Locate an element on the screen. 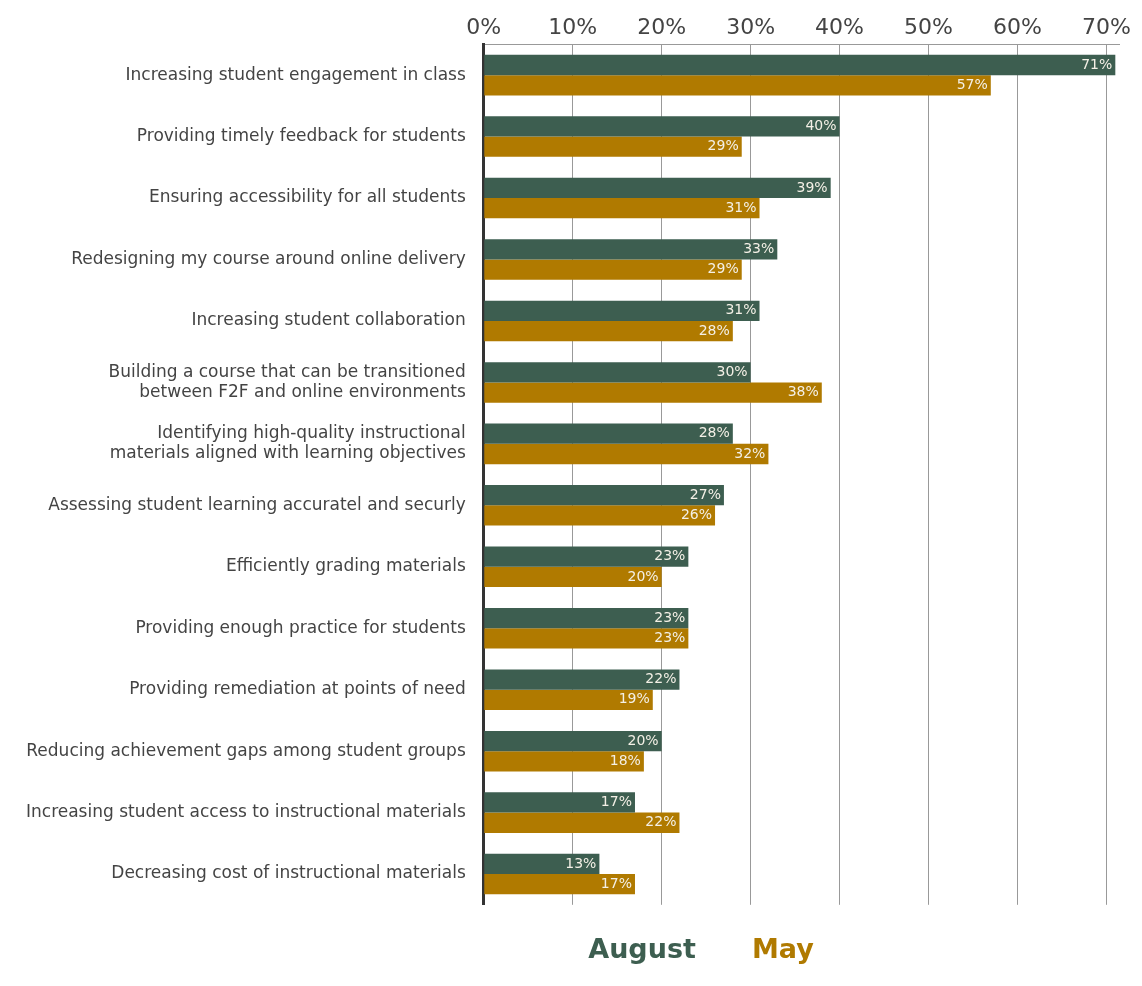 The image size is (1142, 986). y-tick-label: Ensuring accessibility for all students is located at coordinates (307, 196).